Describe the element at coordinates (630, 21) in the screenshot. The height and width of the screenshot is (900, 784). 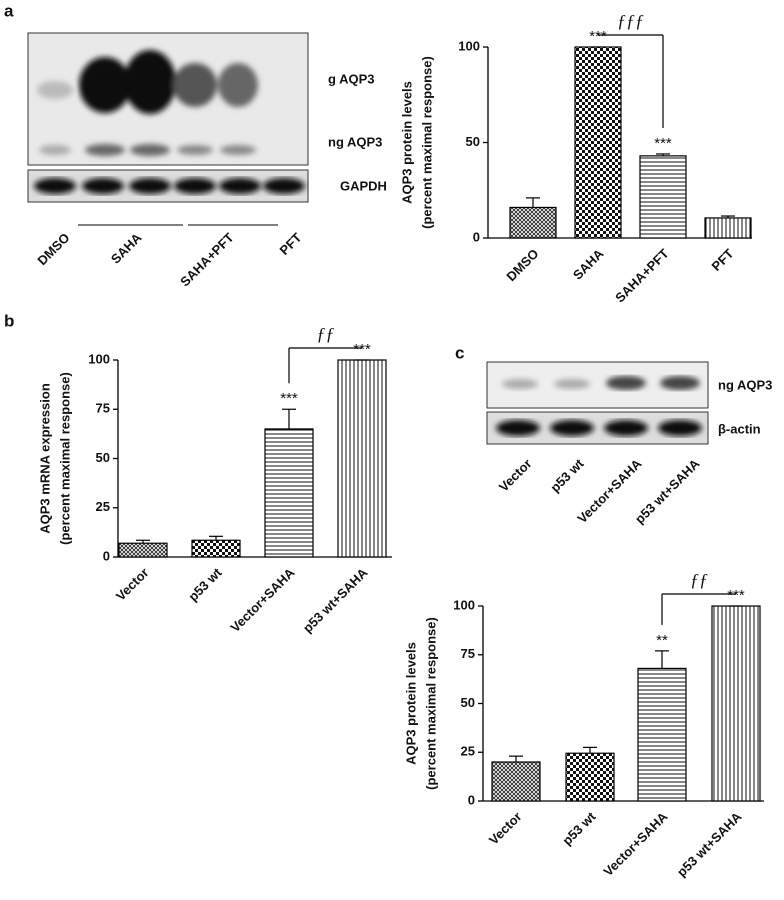
I see `bracket-label: ƒƒƒ` at that location.